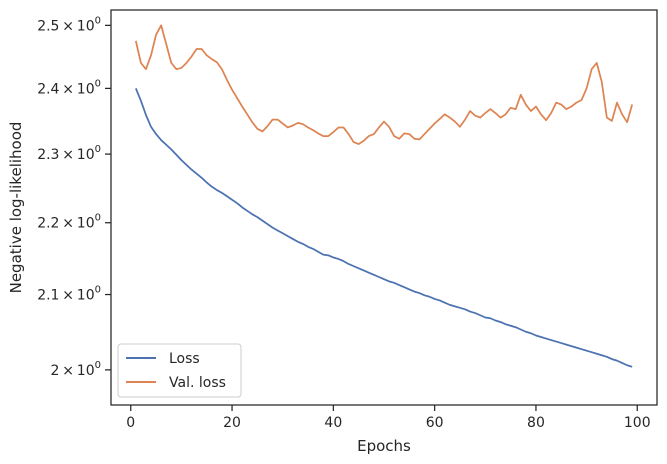 The width and height of the screenshot is (667, 464). Describe the element at coordinates (333, 423) in the screenshot. I see `x-tick-label: 40` at that location.